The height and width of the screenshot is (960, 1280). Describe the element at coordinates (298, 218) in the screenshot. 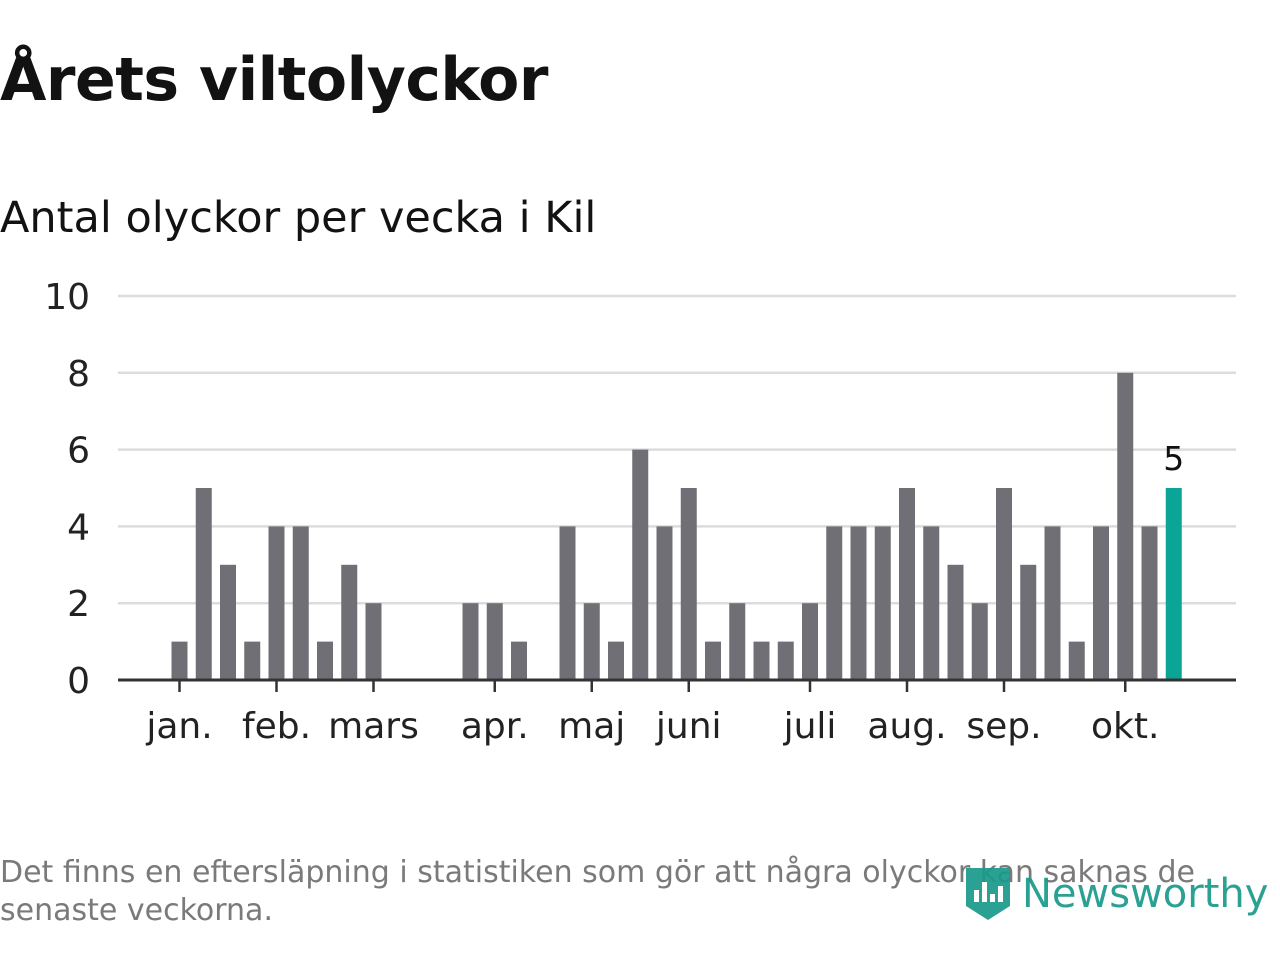

I see `chart-subtitle: Antal olyckor per vecka i Kil` at that location.